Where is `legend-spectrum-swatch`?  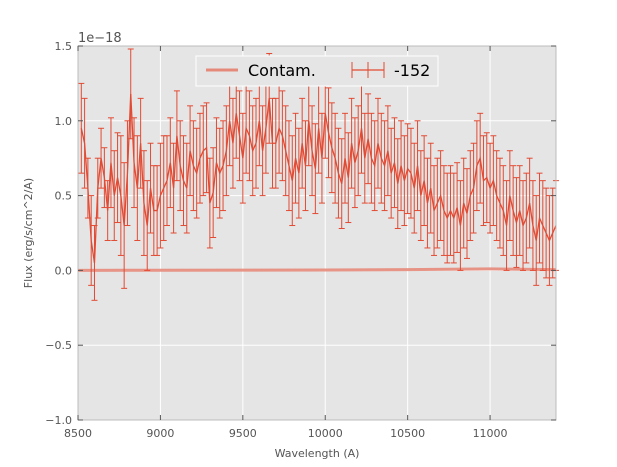
legend-spectrum-swatch is located at coordinates (368, 70).